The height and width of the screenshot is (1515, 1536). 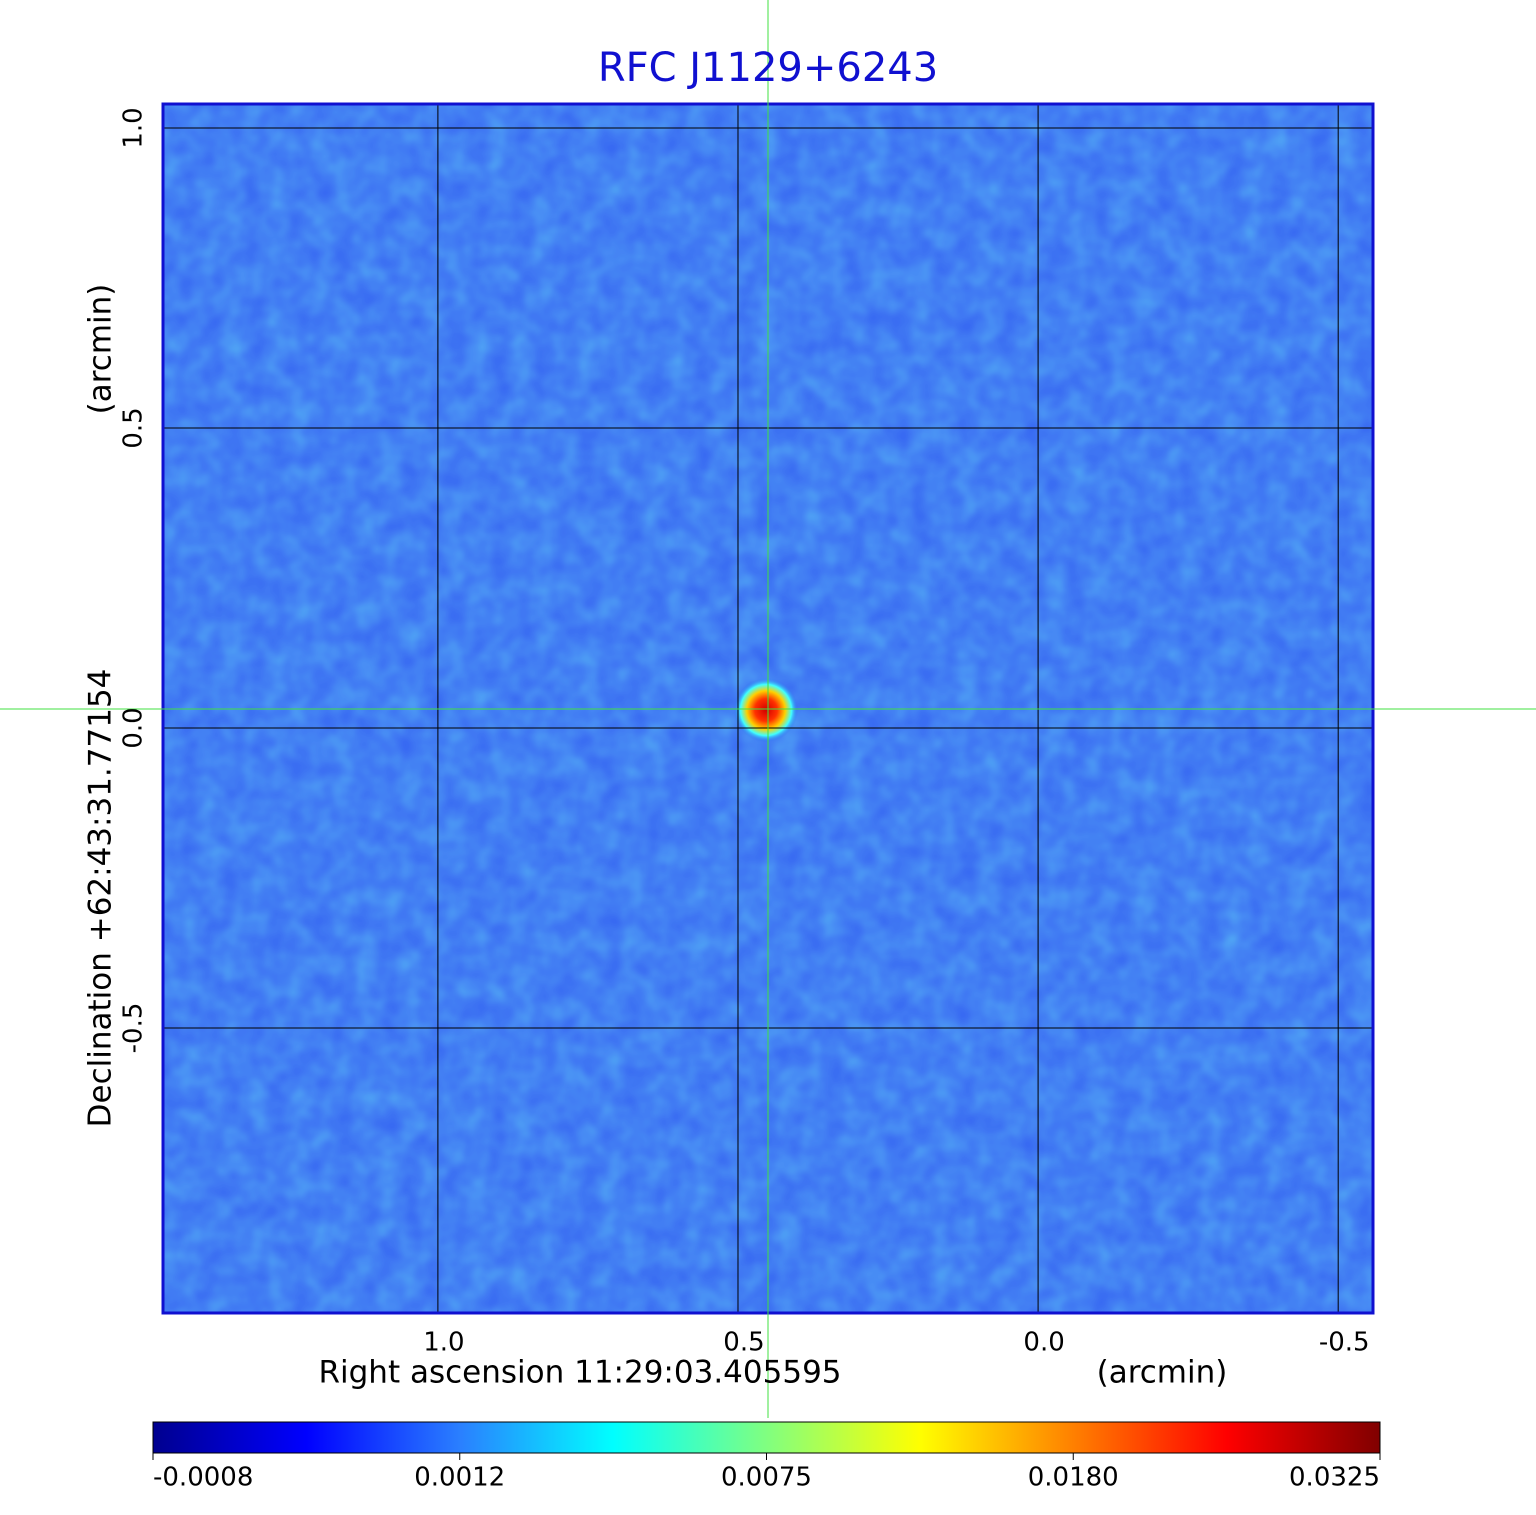 I want to click on y-axis-unit: (arcmin), so click(x=101, y=349).